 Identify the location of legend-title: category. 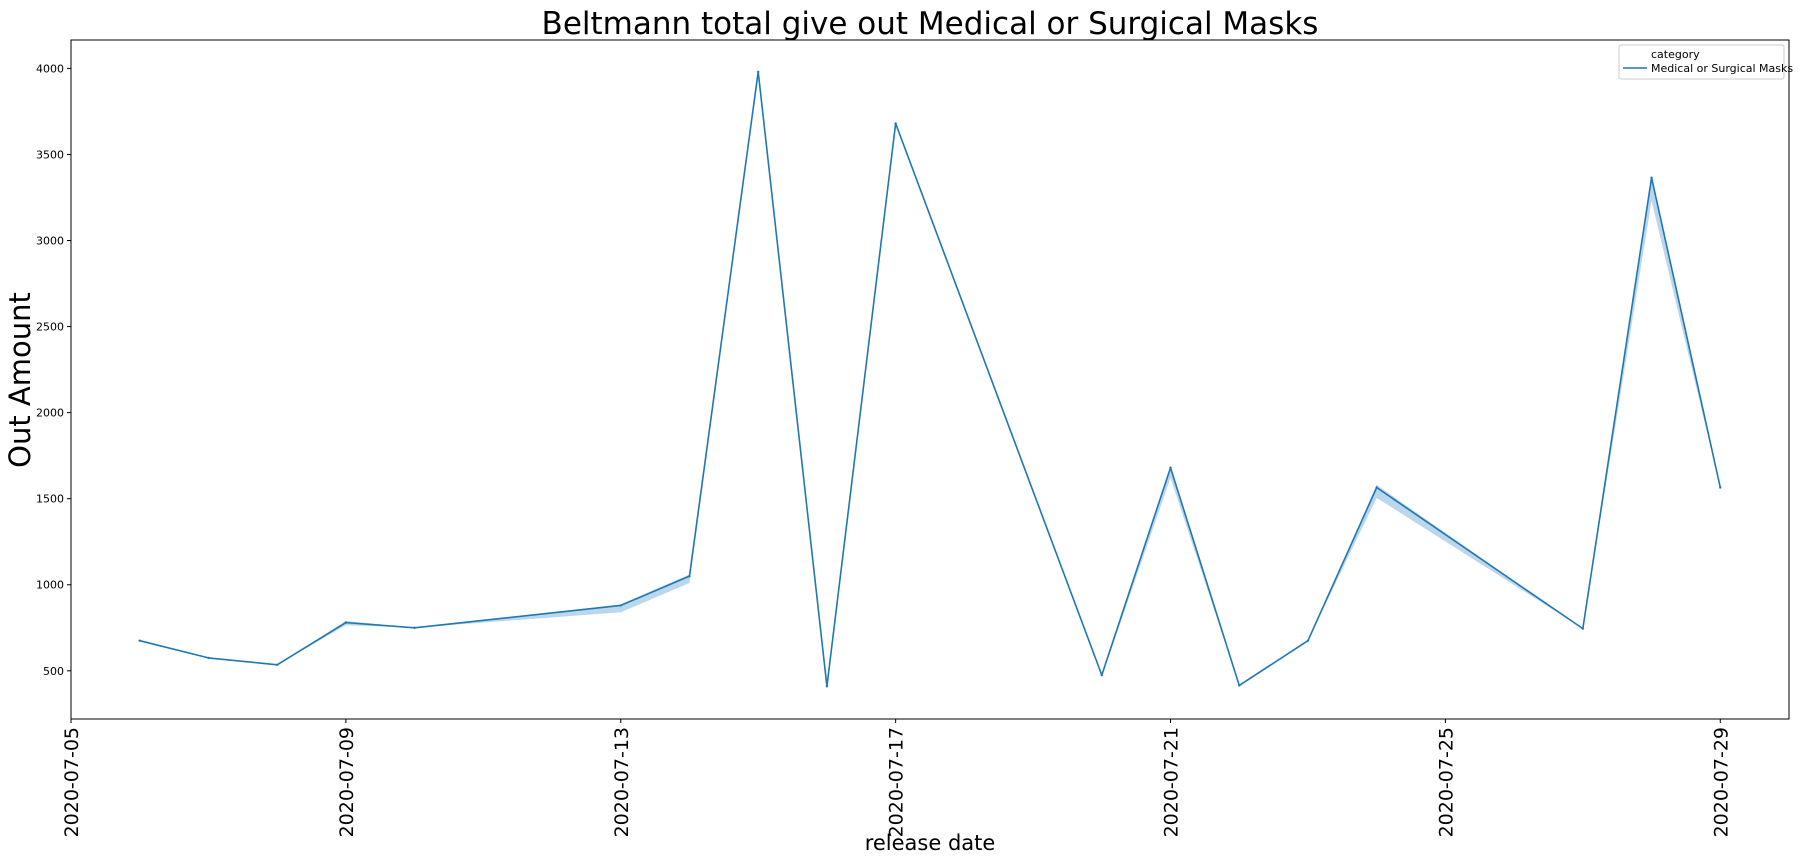
(1675, 54).